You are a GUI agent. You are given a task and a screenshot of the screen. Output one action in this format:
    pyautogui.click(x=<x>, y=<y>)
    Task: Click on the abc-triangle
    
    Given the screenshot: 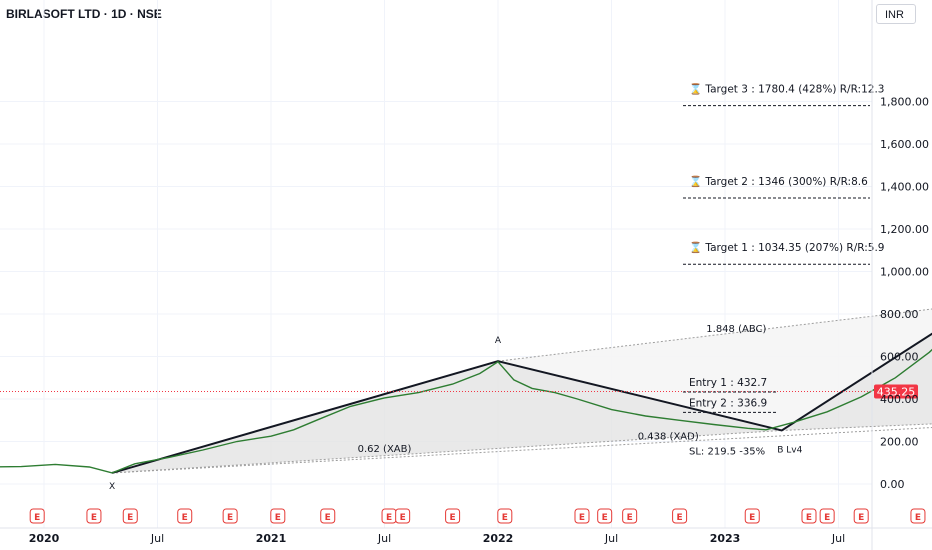 What is the action you would take?
    pyautogui.click(x=715, y=370)
    